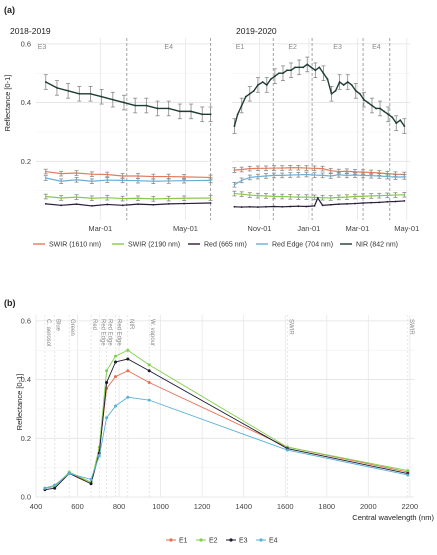 Image resolution: width=437 pixels, height=555 pixels. What do you see at coordinates (75, 245) in the screenshot?
I see `legend-label: SWIR (1610 nm)` at bounding box center [75, 245].